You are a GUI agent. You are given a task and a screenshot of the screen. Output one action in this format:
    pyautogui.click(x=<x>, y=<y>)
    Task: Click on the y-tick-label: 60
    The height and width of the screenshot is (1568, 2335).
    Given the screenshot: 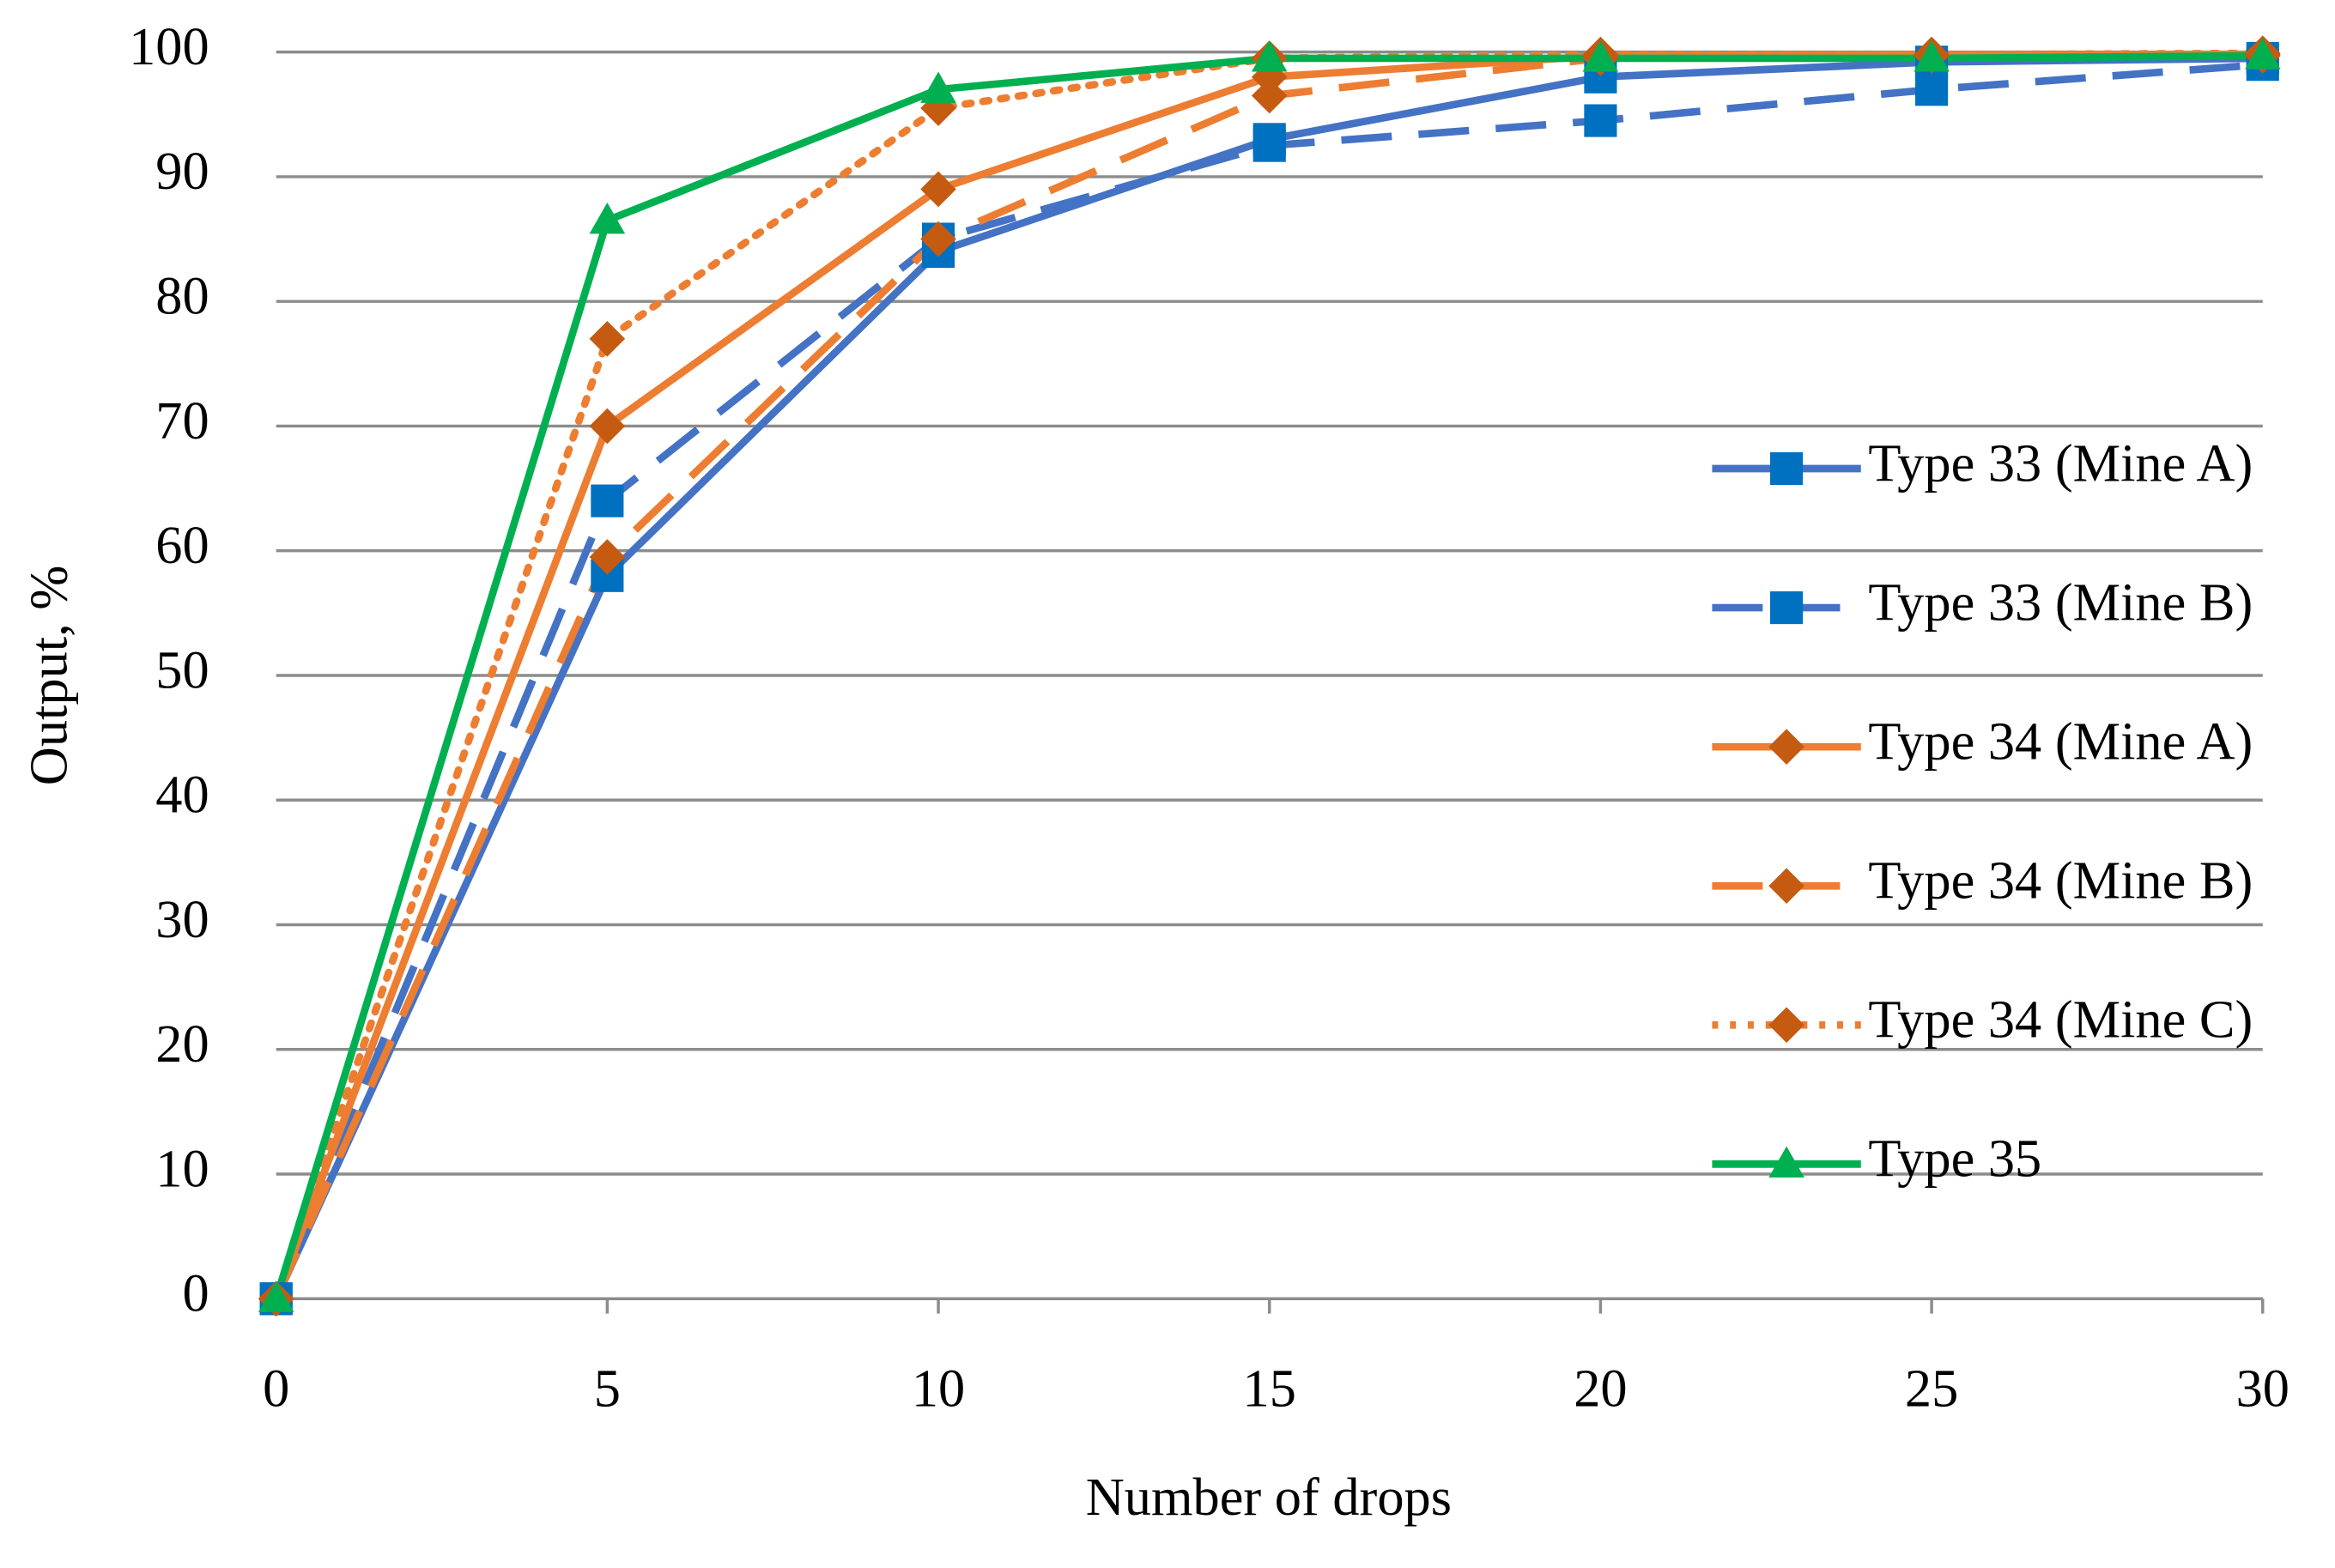 What is the action you would take?
    pyautogui.click(x=182, y=545)
    